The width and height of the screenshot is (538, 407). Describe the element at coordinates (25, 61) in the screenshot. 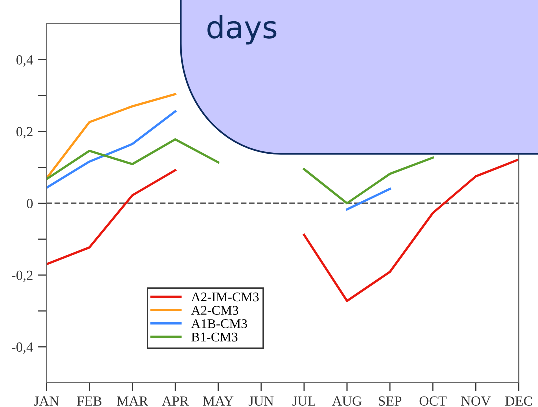

I see `y-tick-label: 0,4` at that location.